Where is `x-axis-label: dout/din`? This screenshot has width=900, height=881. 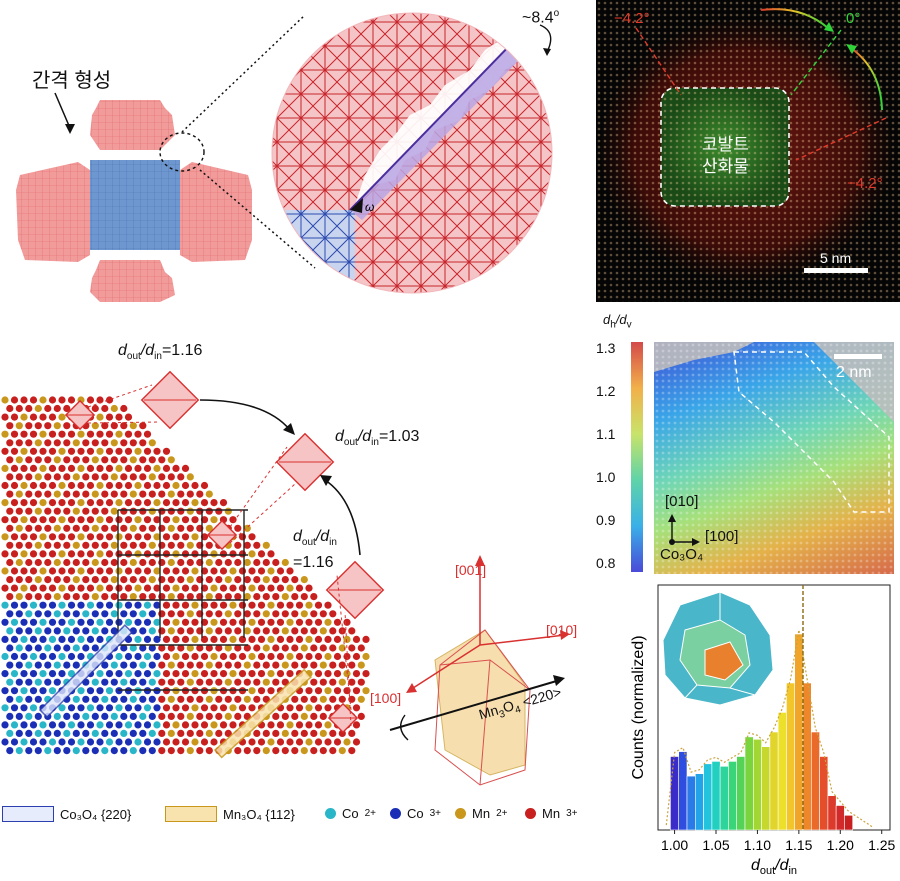
x-axis-label: dout/din is located at coordinates (774, 867).